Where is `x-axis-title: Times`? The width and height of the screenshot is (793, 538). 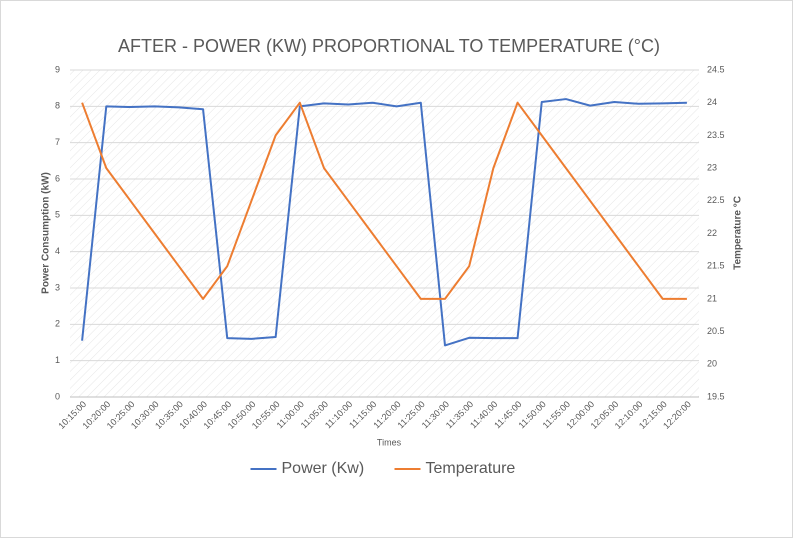 x-axis-title: Times is located at coordinates (389, 442).